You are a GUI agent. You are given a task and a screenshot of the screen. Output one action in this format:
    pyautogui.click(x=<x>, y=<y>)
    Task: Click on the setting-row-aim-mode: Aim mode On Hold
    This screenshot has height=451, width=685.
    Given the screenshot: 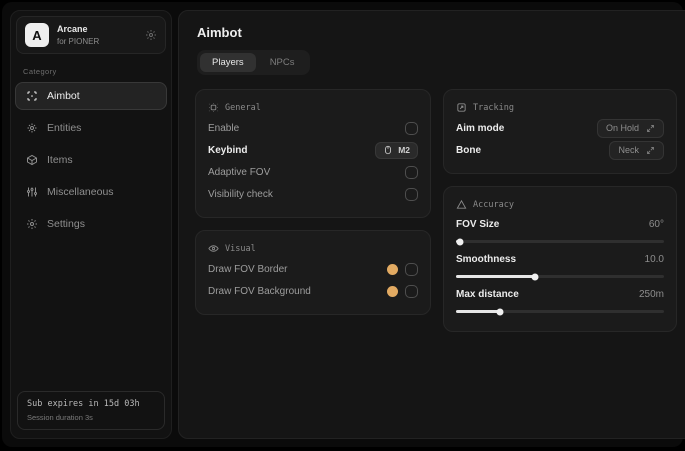 What is the action you would take?
    pyautogui.click(x=560, y=128)
    